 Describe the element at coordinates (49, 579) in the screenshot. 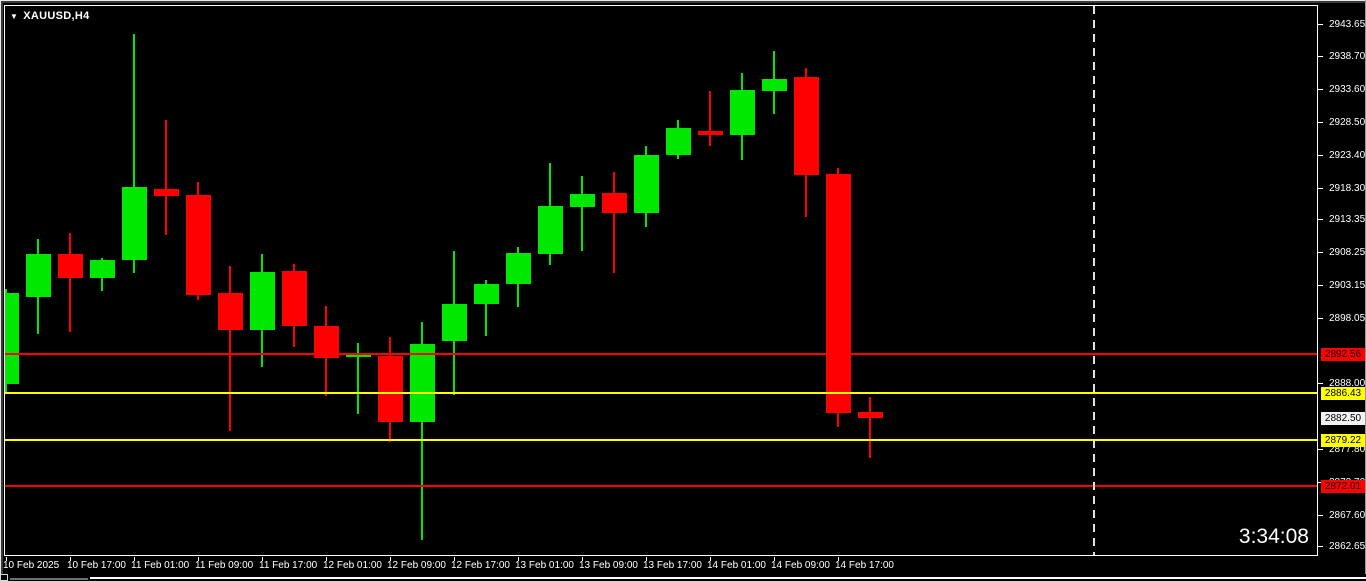

I see `scrollbar-track` at that location.